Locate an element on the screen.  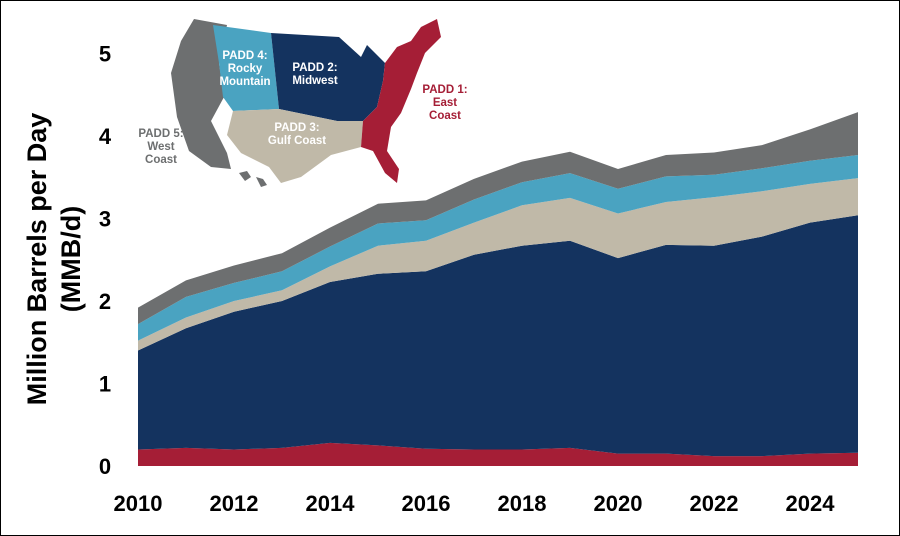
padd3-region is located at coordinates (295, 146).